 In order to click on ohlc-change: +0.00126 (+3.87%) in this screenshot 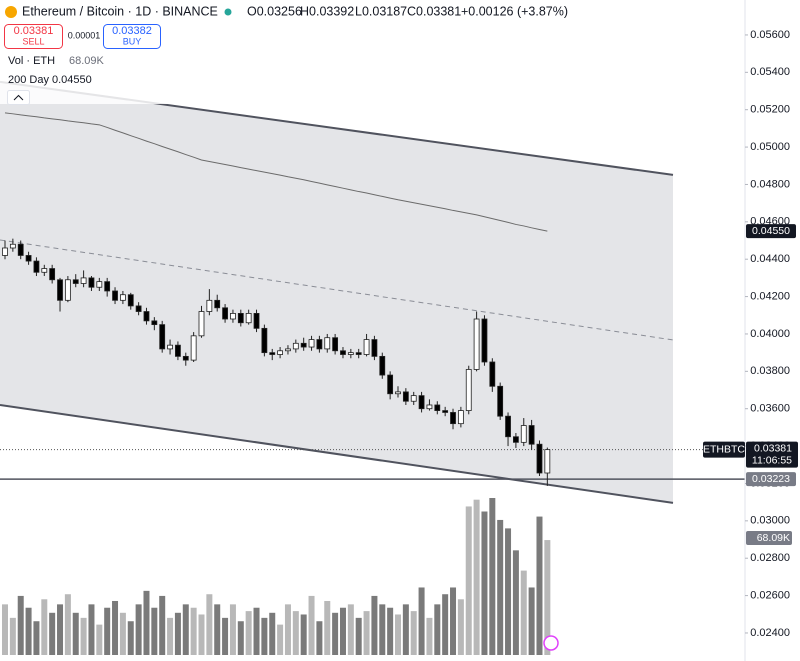, I will do `click(514, 11)`.